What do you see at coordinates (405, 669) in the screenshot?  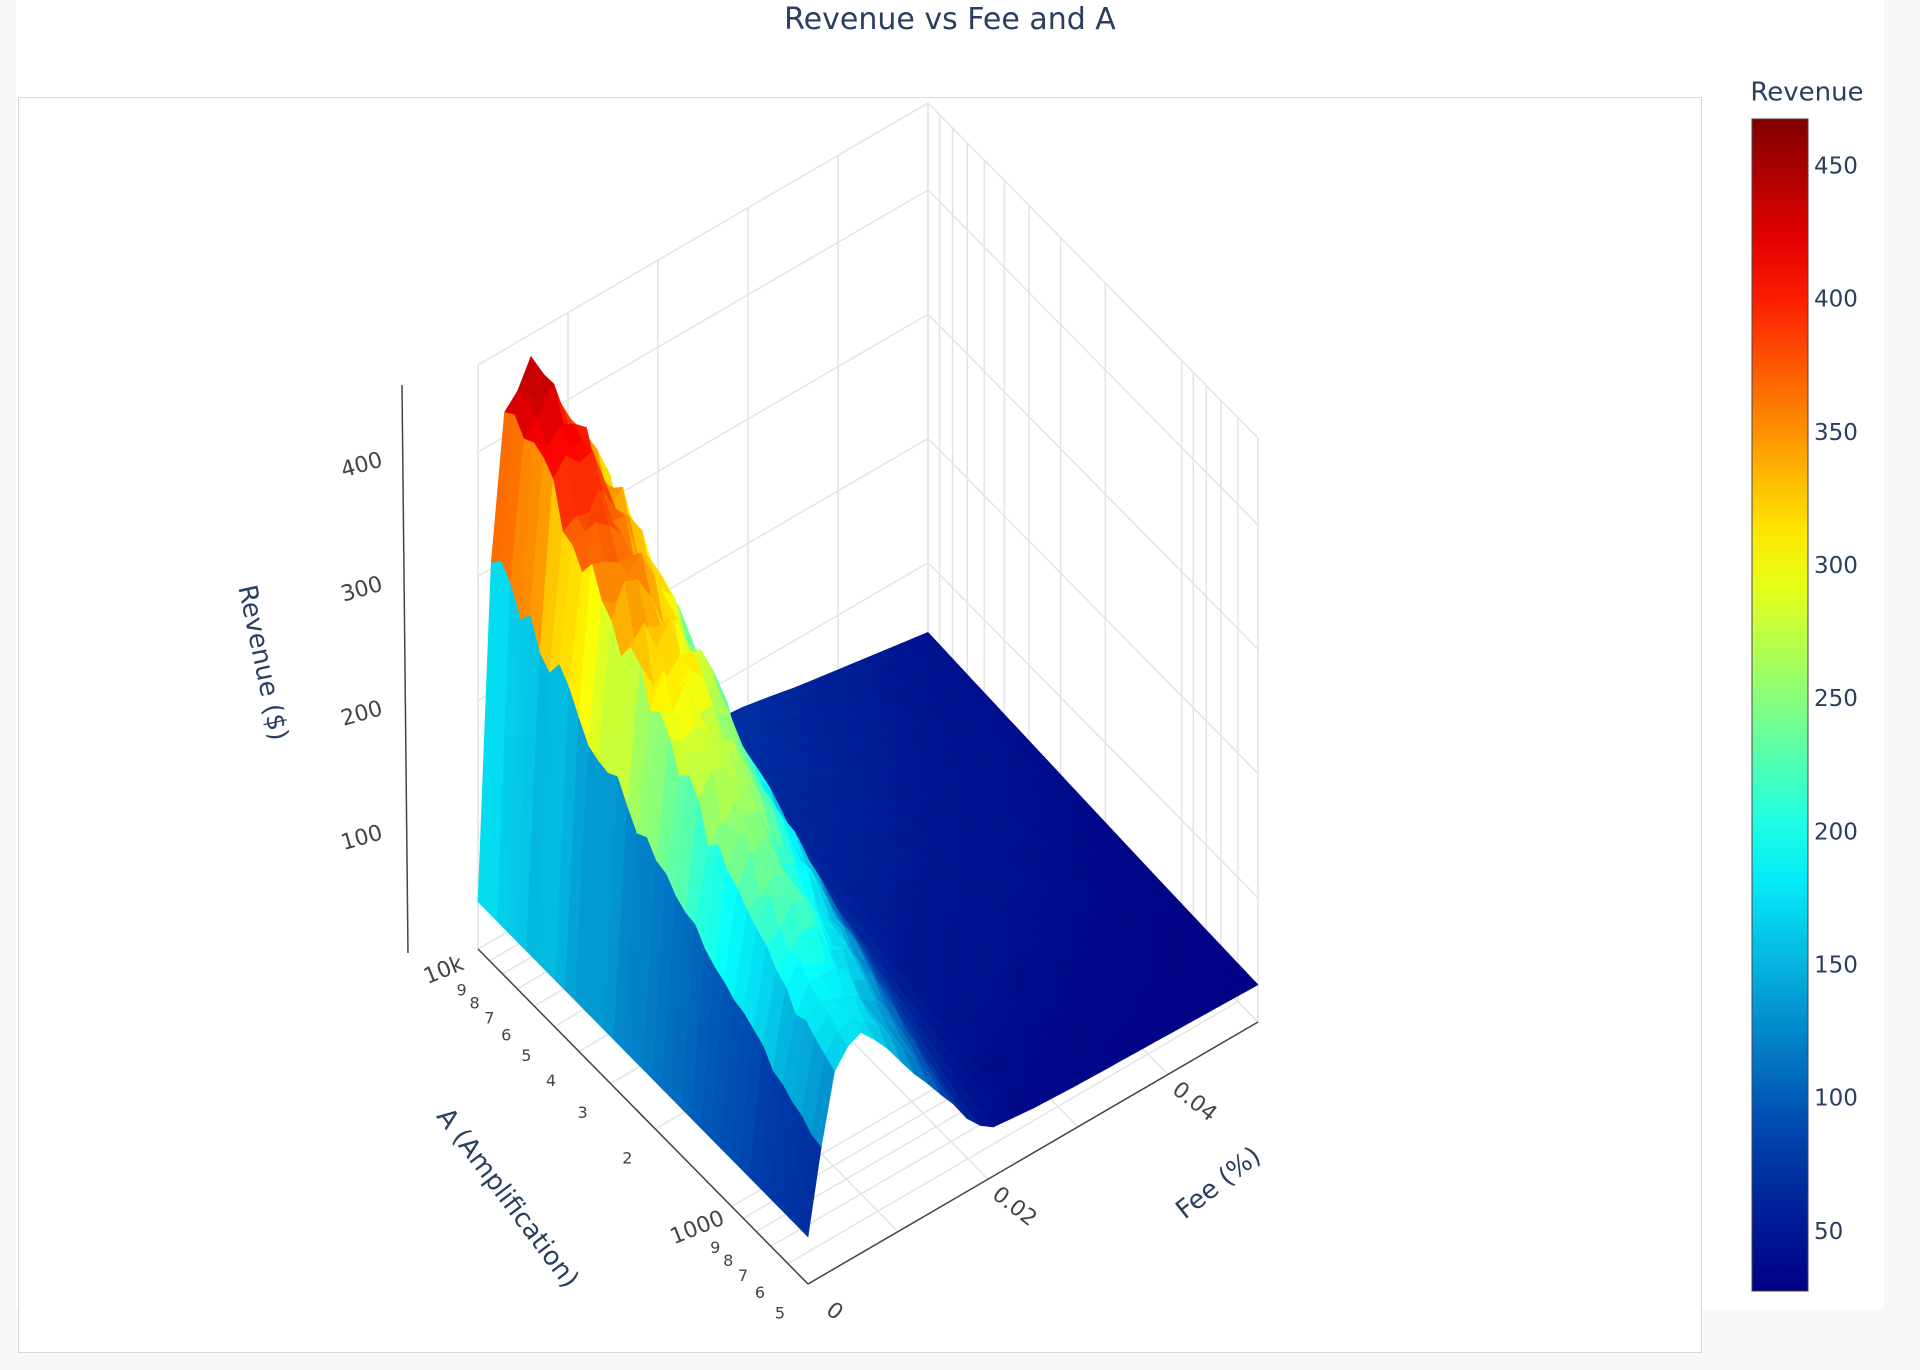 I see `z-axis-line` at bounding box center [405, 669].